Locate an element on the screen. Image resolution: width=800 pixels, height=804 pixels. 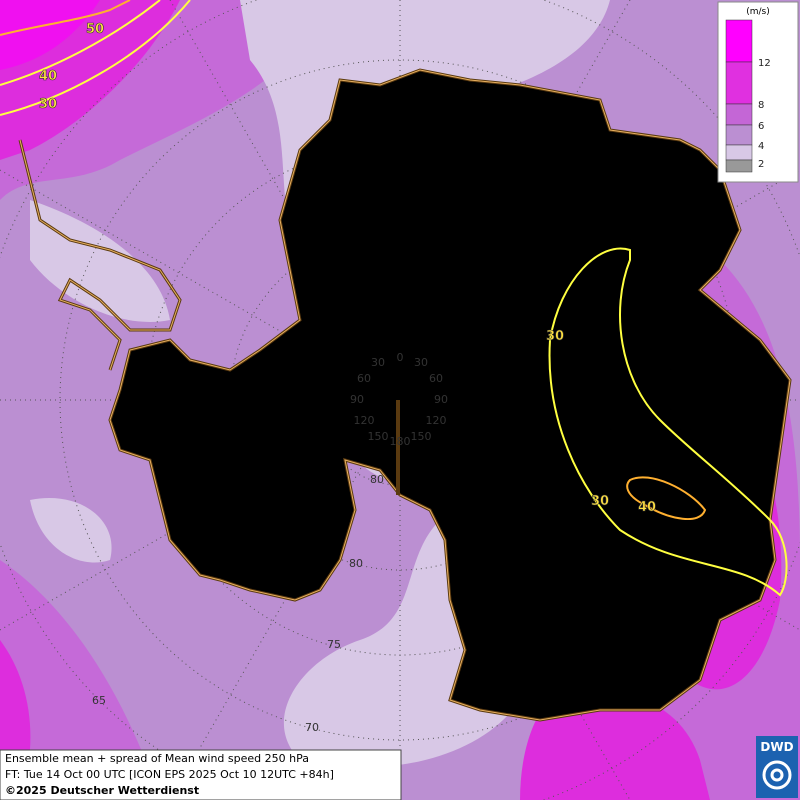
peninsula-coast is located at coordinates (100, 255).